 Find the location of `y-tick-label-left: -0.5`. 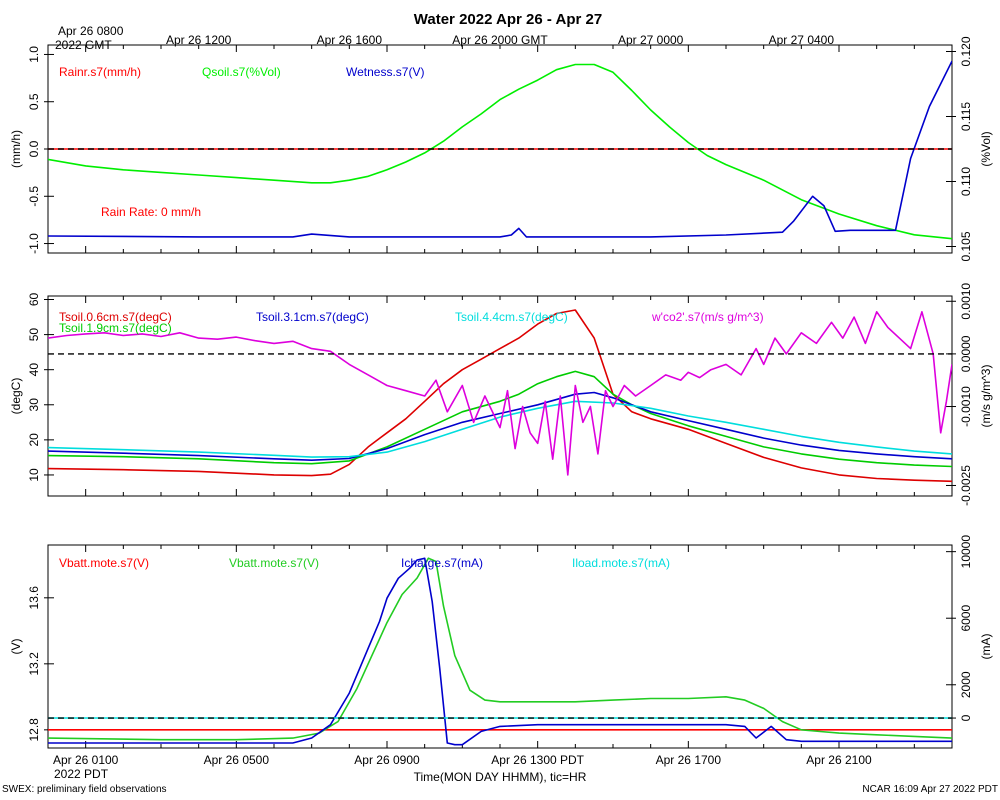

y-tick-label-left: -0.5 is located at coordinates (34, 196).